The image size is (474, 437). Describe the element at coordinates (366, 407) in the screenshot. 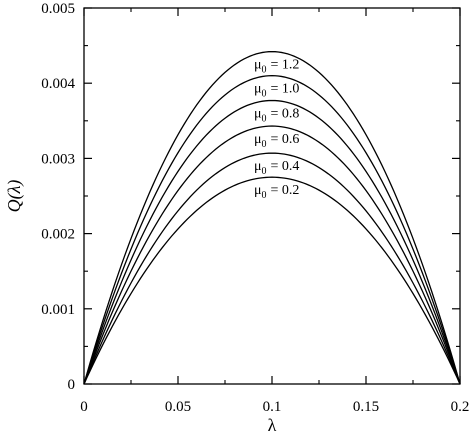

I see `x-tick-label: 0.15` at that location.